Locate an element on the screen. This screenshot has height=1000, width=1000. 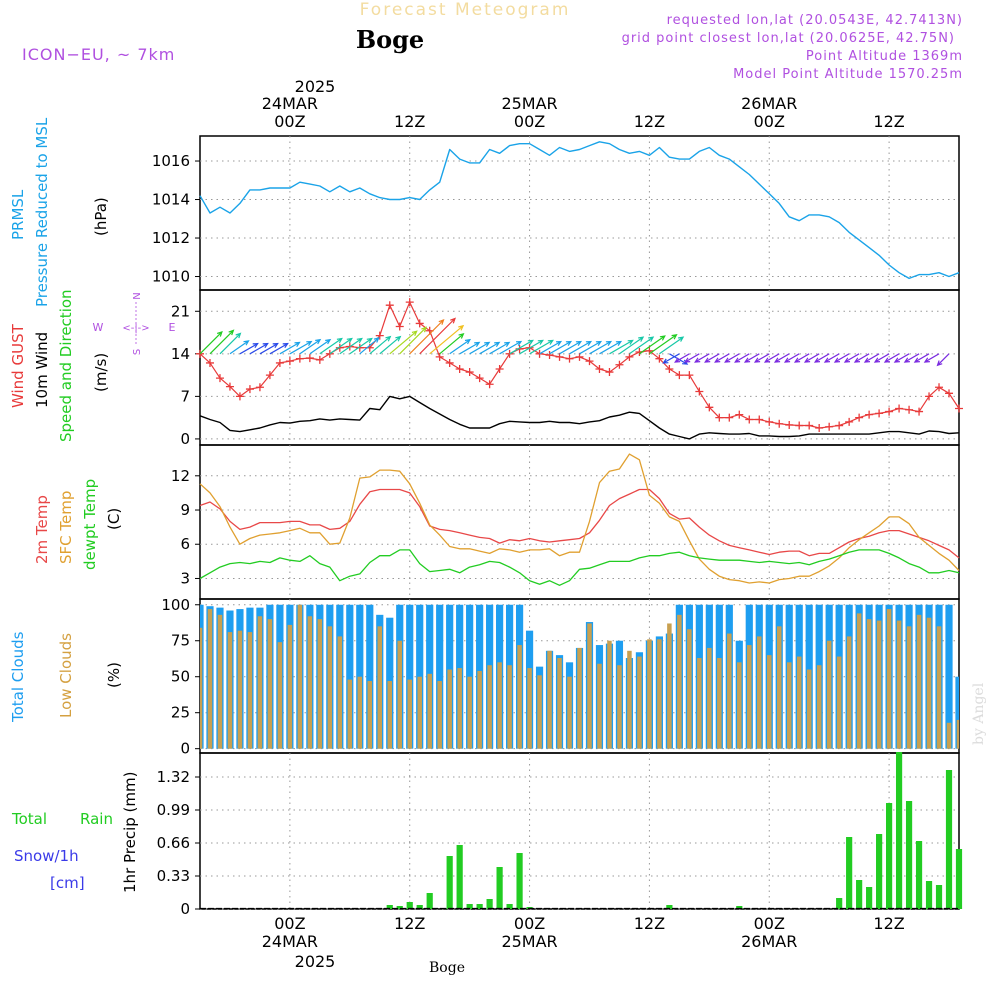
sfc-temp-label: SFC Temp is located at coordinates (66, 527).